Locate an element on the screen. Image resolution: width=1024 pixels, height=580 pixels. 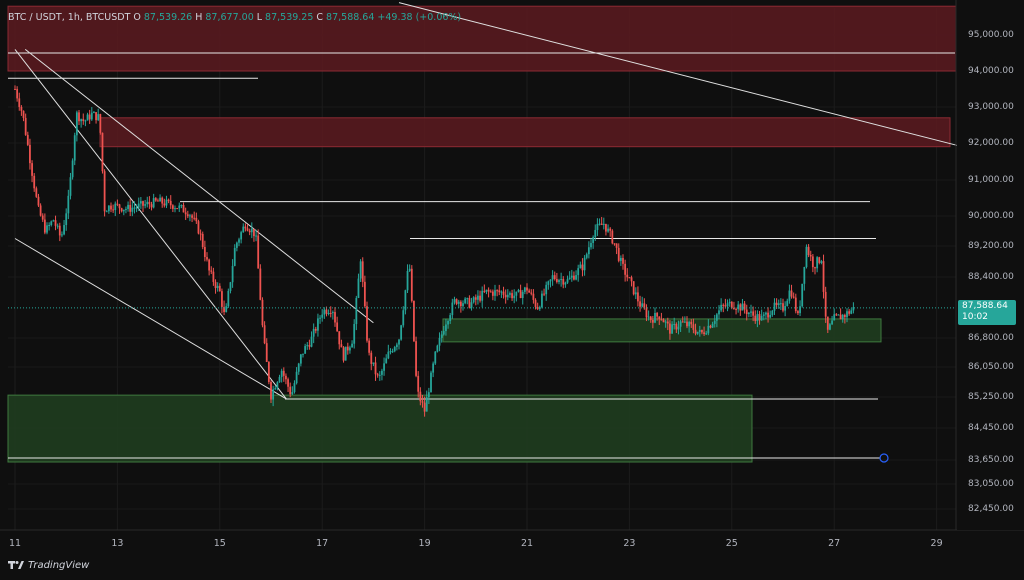
tradingview-brand: TradingView is located at coordinates (59, 565).